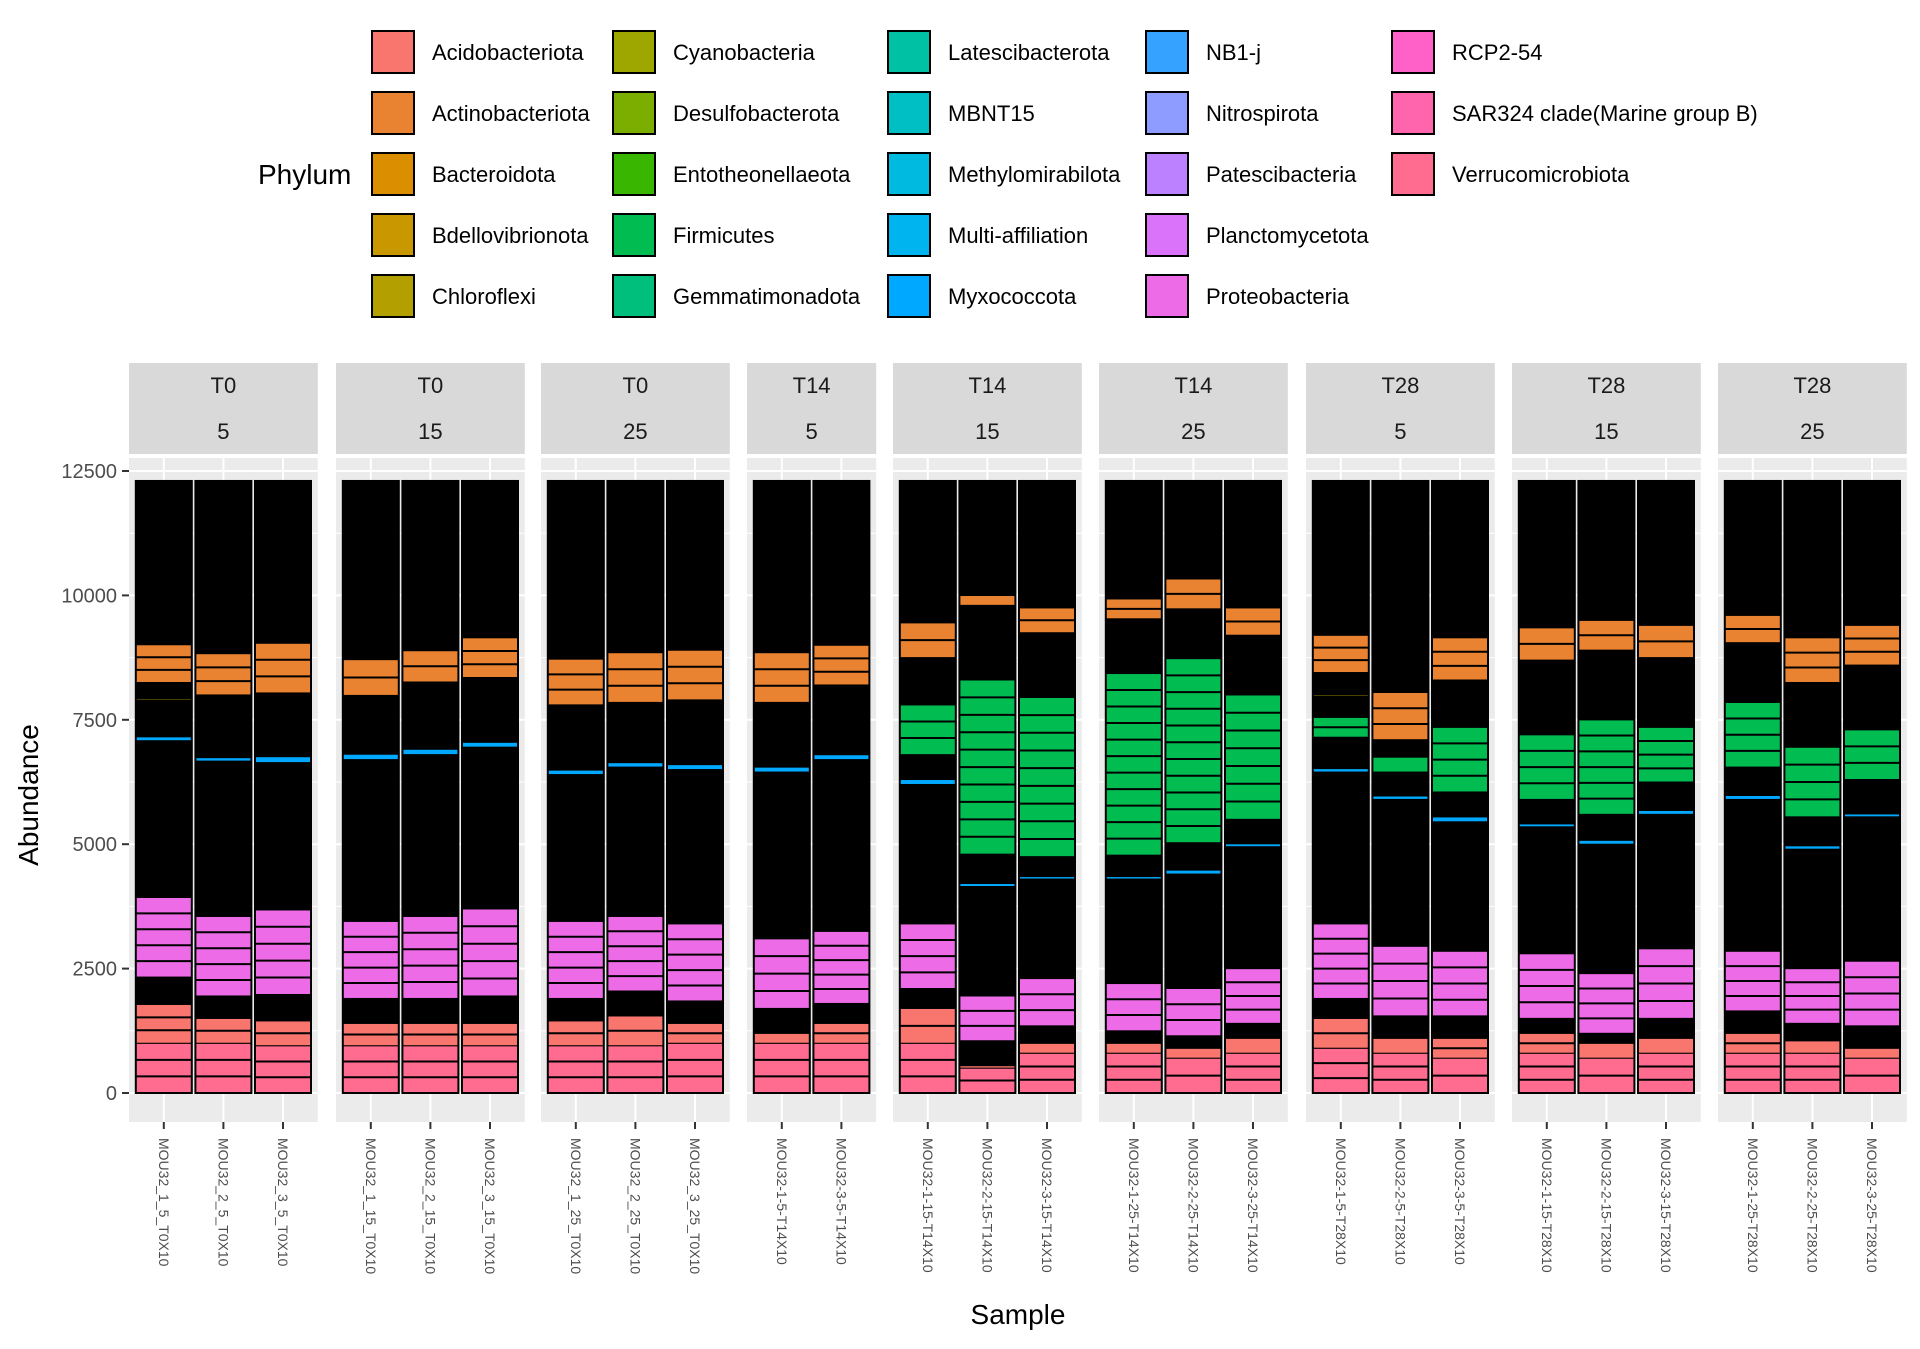  What do you see at coordinates (1606, 1205) in the screenshot?
I see `x-tick-label: MOU32-2-15-T28X10` at bounding box center [1606, 1205].